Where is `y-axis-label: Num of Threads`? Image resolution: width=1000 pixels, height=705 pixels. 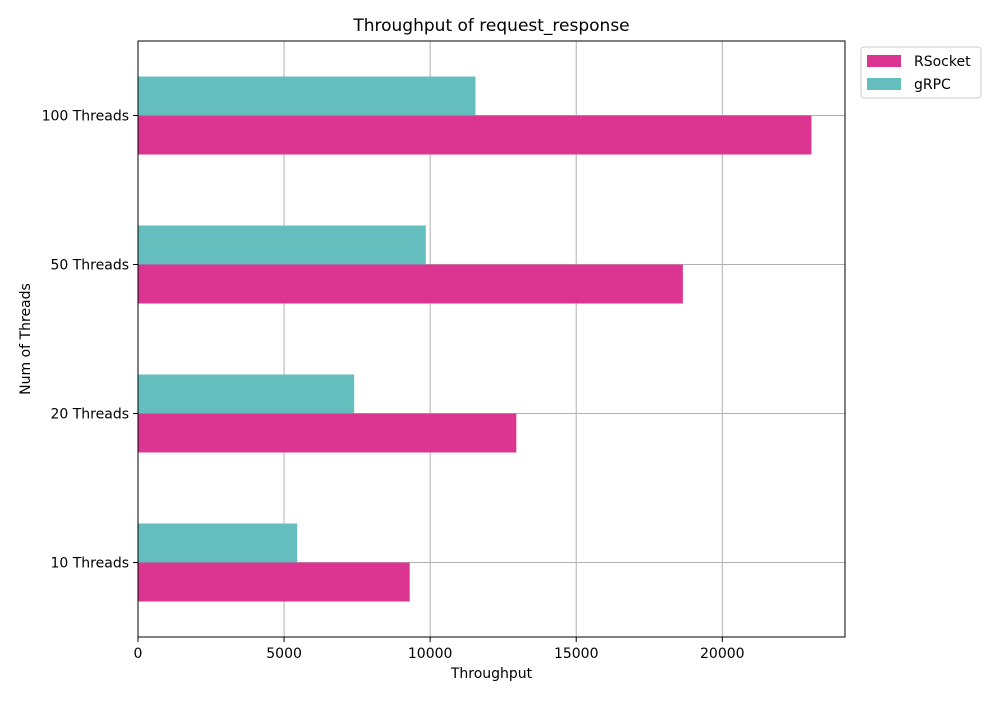
y-axis-label: Num of Threads is located at coordinates (26, 339).